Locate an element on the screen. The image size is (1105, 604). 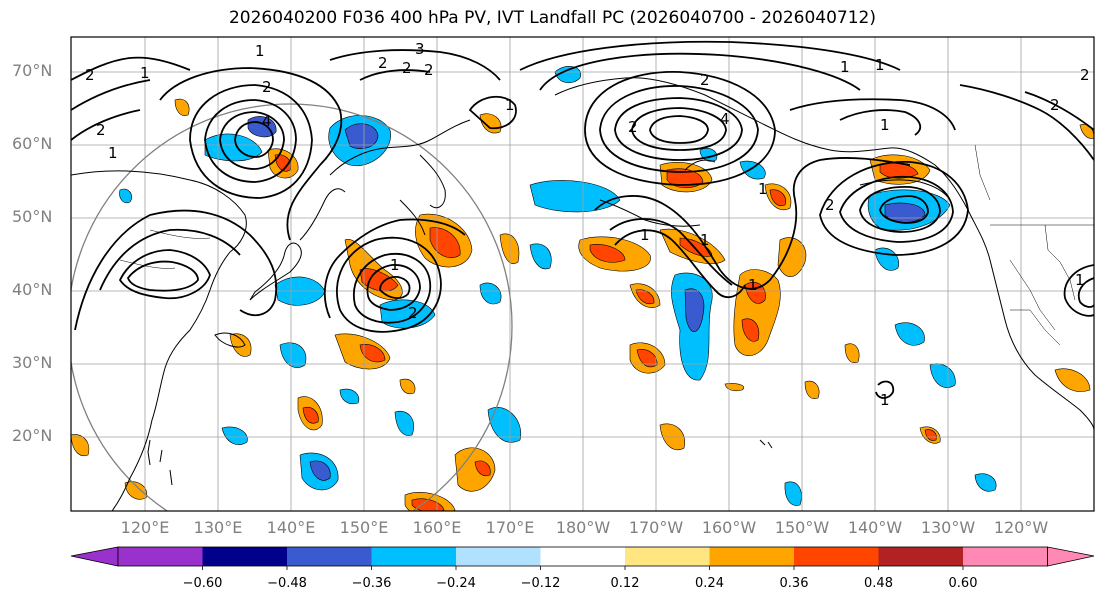
lon-label: 170°E is located at coordinates (510, 527).